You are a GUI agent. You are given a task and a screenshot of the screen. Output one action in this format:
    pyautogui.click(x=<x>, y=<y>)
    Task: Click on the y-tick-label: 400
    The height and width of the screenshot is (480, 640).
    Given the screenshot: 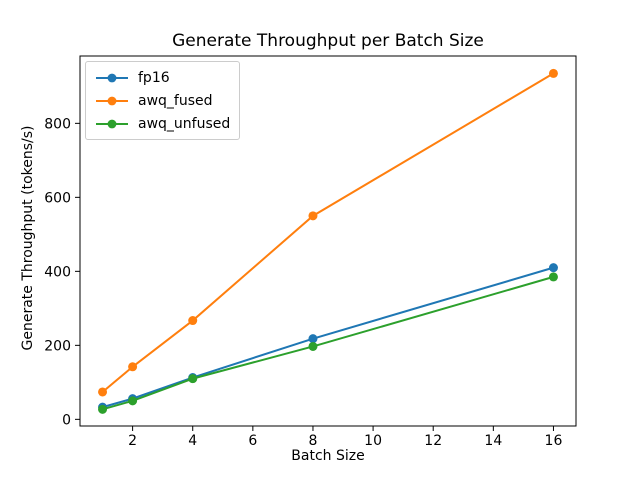 What is the action you would take?
    pyautogui.click(x=57, y=272)
    